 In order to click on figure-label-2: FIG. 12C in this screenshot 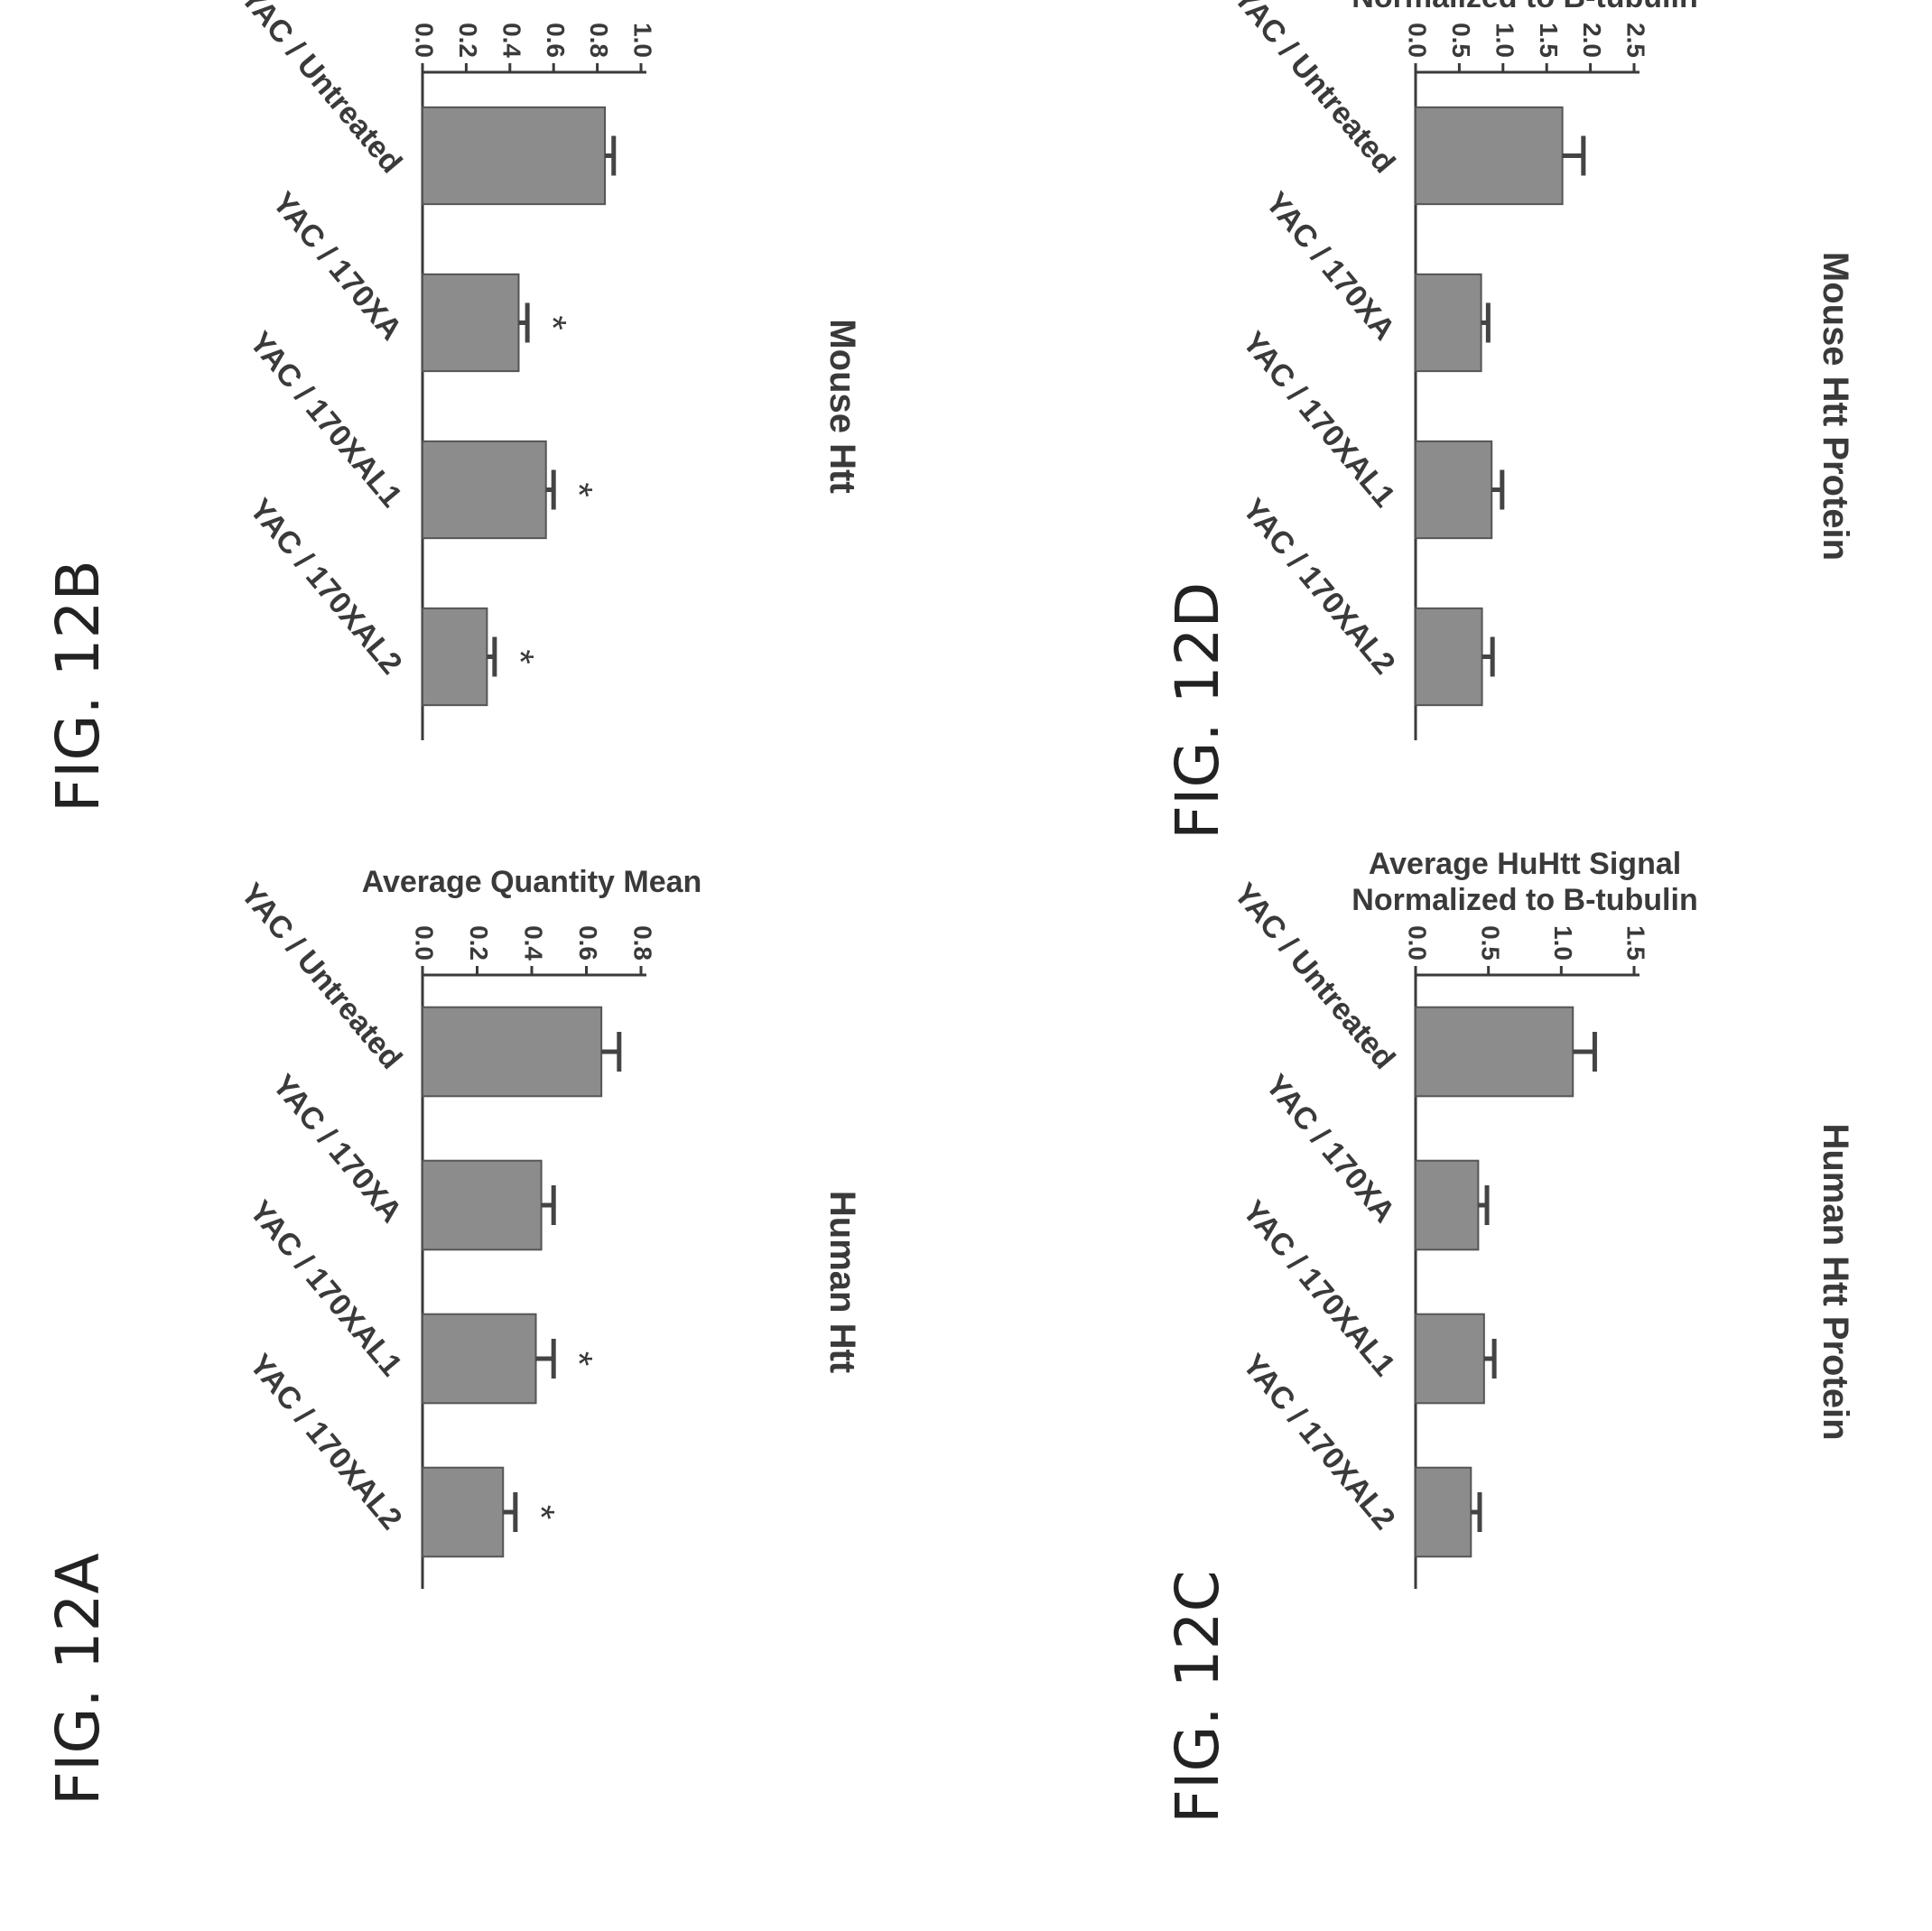, I will do `click(1197, 1697)`.